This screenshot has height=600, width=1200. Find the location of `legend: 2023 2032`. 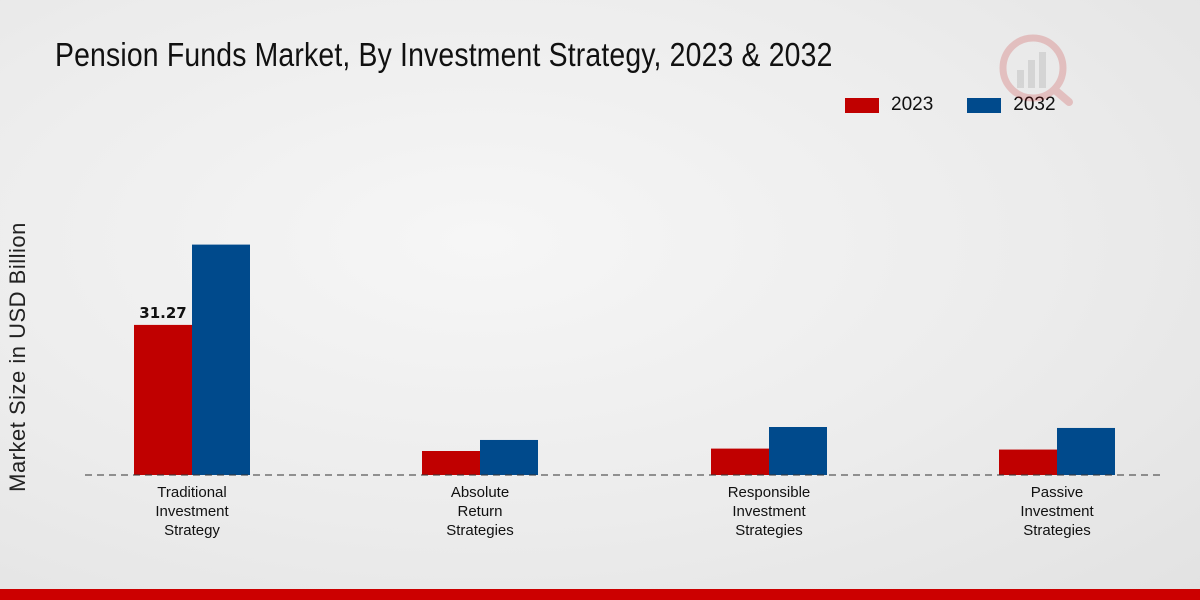

legend: 2023 2032 is located at coordinates (967, 105).